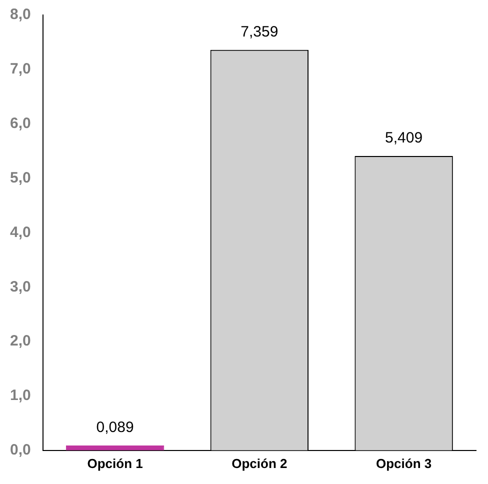 This screenshot has width=488, height=484. I want to click on y-tick-label: 2,0, so click(20, 341).